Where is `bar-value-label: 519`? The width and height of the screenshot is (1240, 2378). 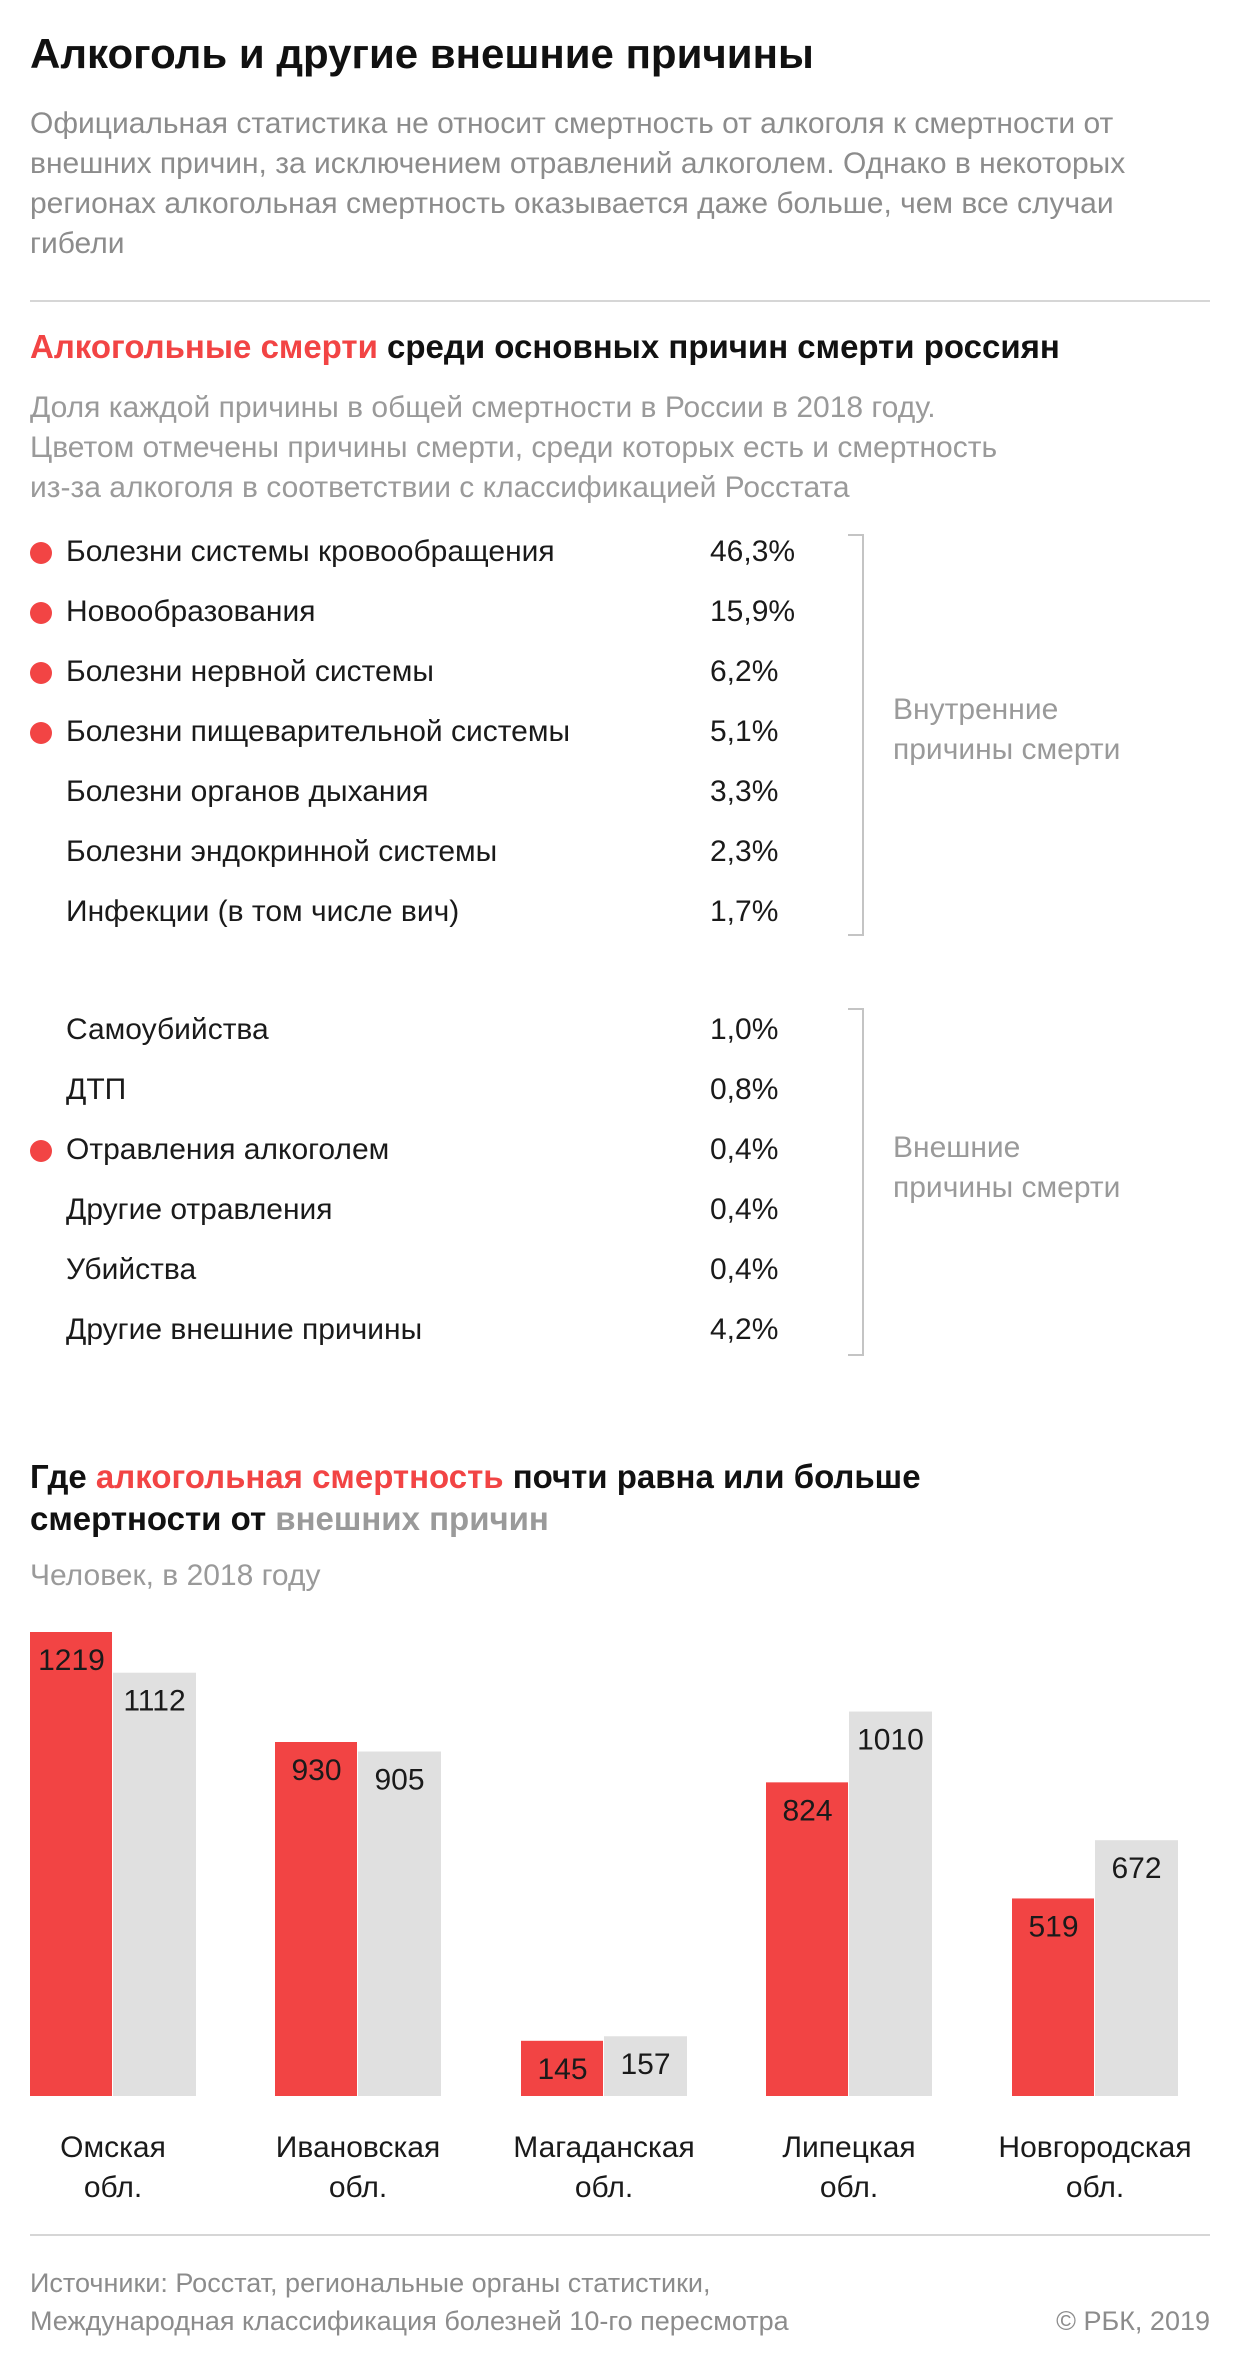
bar-value-label: 519 is located at coordinates (1053, 1926).